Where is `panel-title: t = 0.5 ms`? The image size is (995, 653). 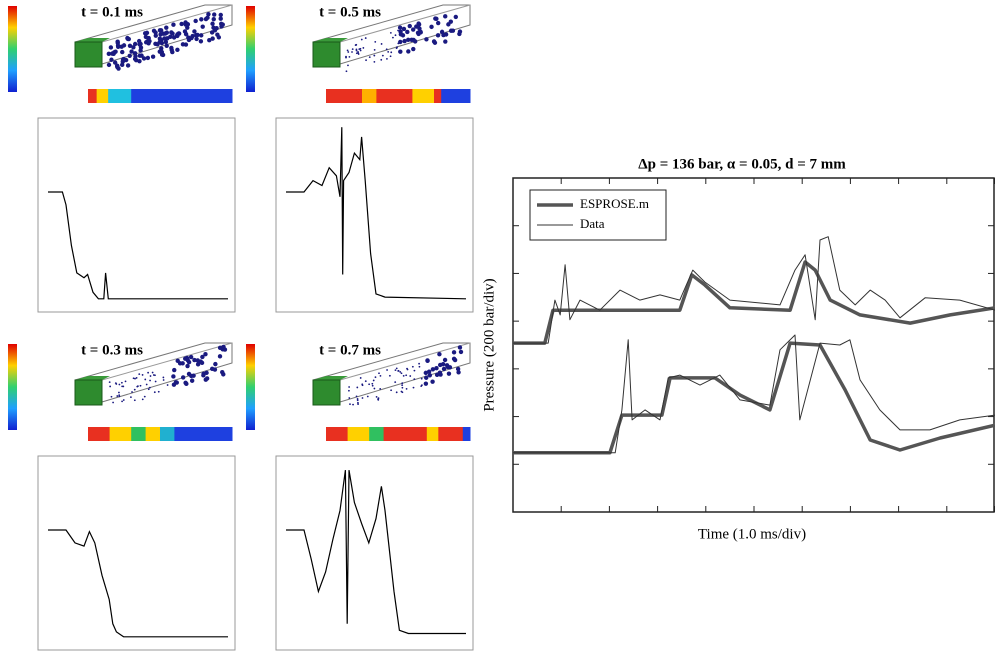 panel-title: t = 0.5 ms is located at coordinates (350, 12).